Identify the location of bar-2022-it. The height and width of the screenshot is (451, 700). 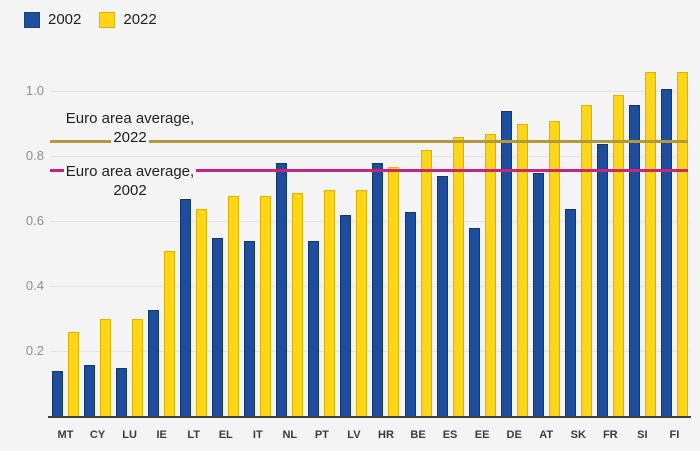
(266, 306).